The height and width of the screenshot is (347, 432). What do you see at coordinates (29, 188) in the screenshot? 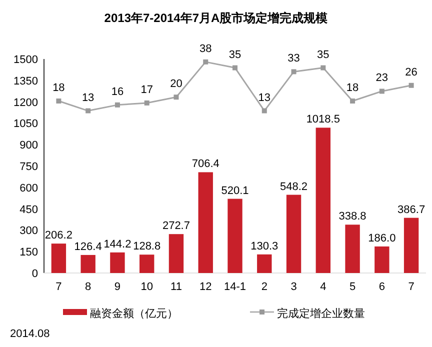
I see `y-tick-label: 600` at bounding box center [29, 188].